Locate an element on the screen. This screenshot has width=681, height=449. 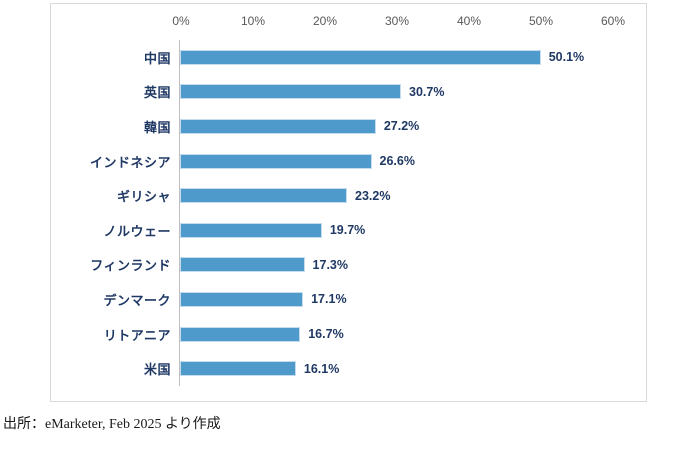
x-axis-tick-label: 50% is located at coordinates (541, 21).